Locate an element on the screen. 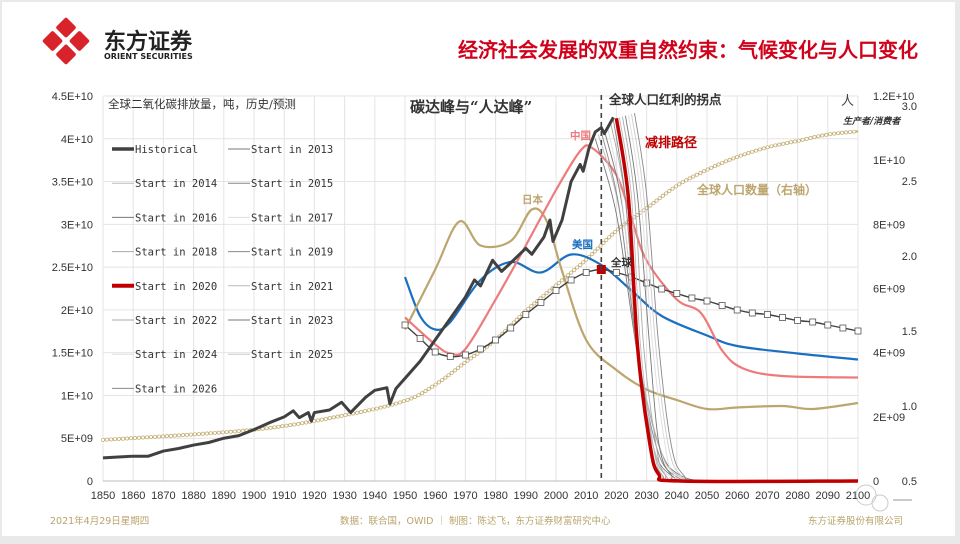 The height and width of the screenshot is (544, 960). chart-title: 碳达峰与“人达峰” is located at coordinates (471, 107).